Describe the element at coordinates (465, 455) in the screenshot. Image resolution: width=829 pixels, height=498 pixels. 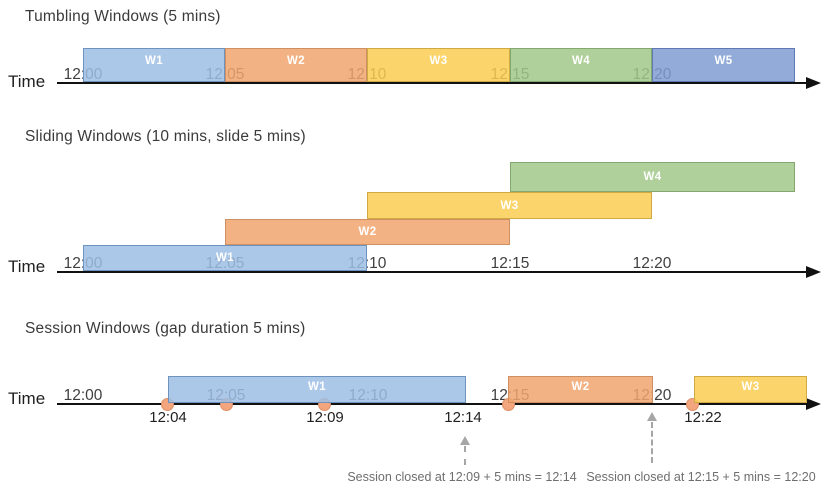
I see `session-close-arrow-1-shaft` at that location.